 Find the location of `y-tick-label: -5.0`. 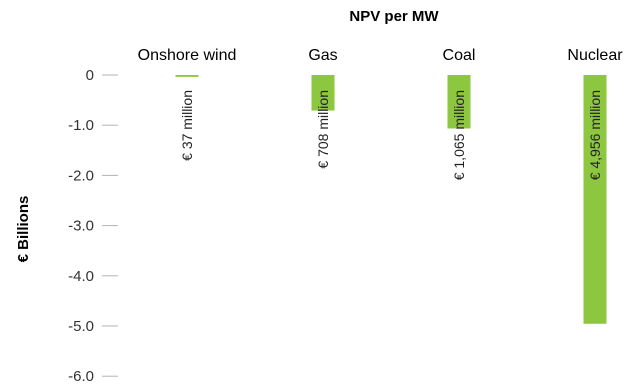

y-tick-label: -5.0 is located at coordinates (81, 326).